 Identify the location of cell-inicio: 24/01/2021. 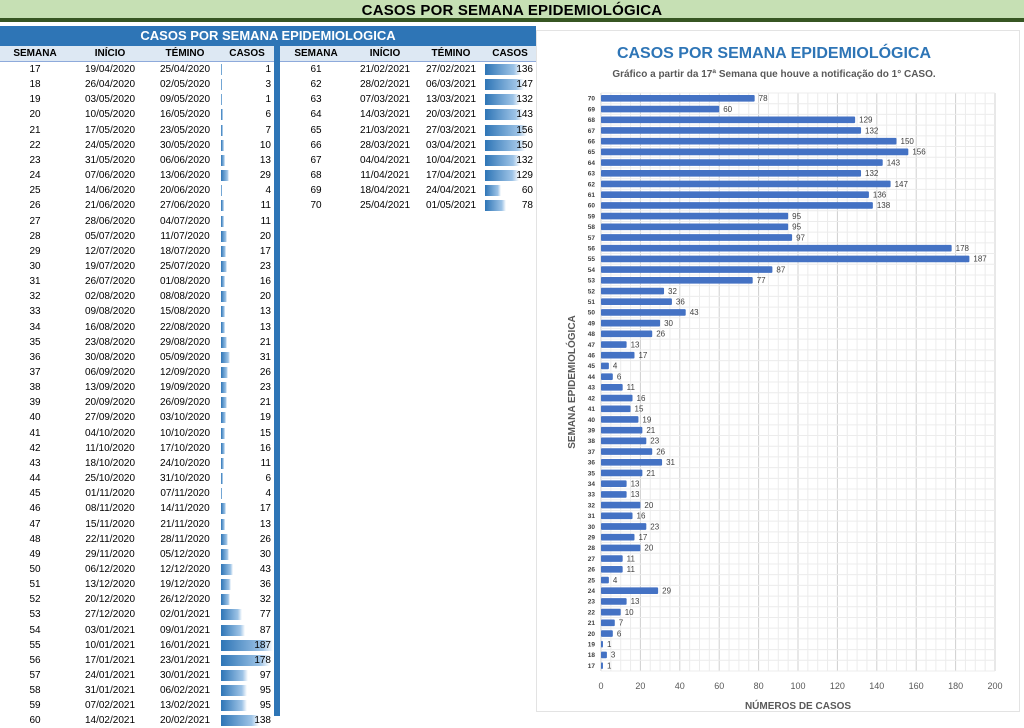
(110, 675).